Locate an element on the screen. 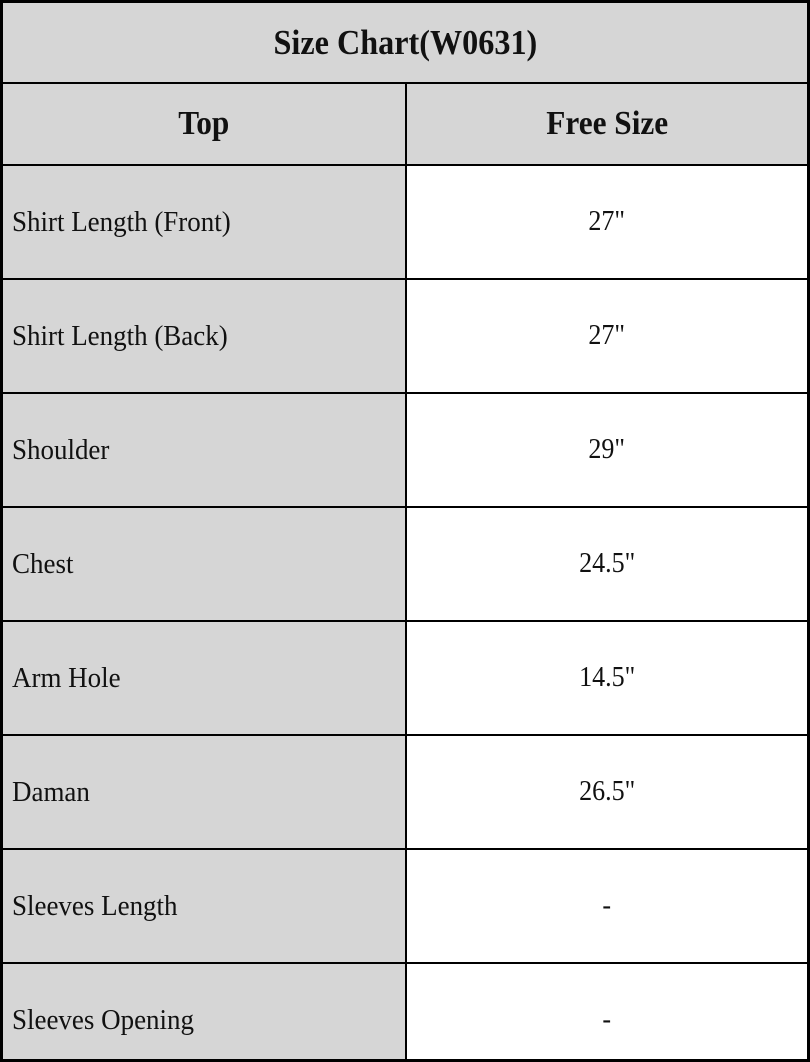 The height and width of the screenshot is (1062, 810). measurement-value-cell: 24.5" is located at coordinates (606, 564).